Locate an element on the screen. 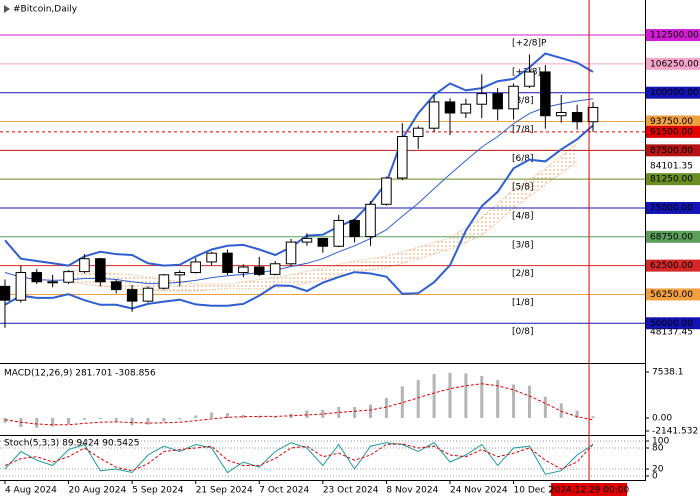  level-label: [8/8] is located at coordinates (523, 101).